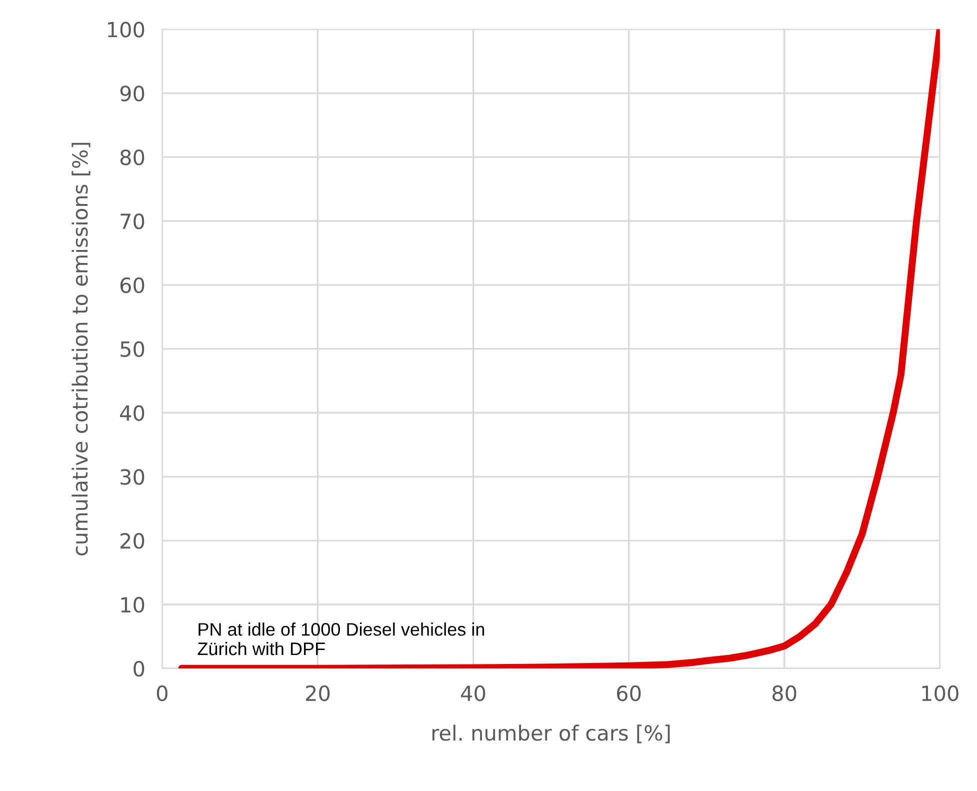  Describe the element at coordinates (940, 693) in the screenshot. I see `x-tick-label: 100` at that location.